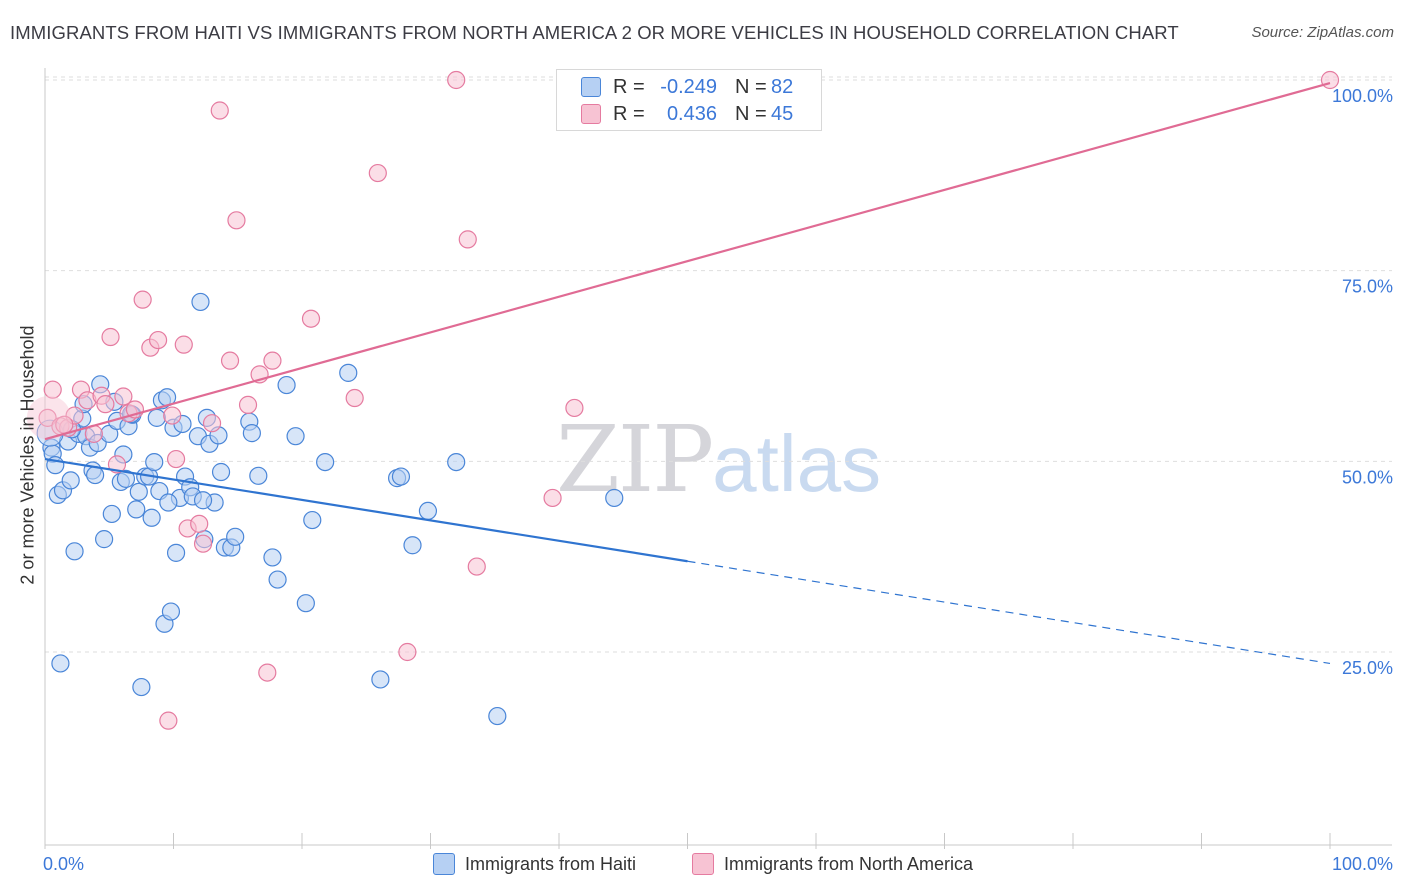  Describe the element at coordinates (1367, 287) in the screenshot. I see `y-tick-label: 75.0%` at that location.